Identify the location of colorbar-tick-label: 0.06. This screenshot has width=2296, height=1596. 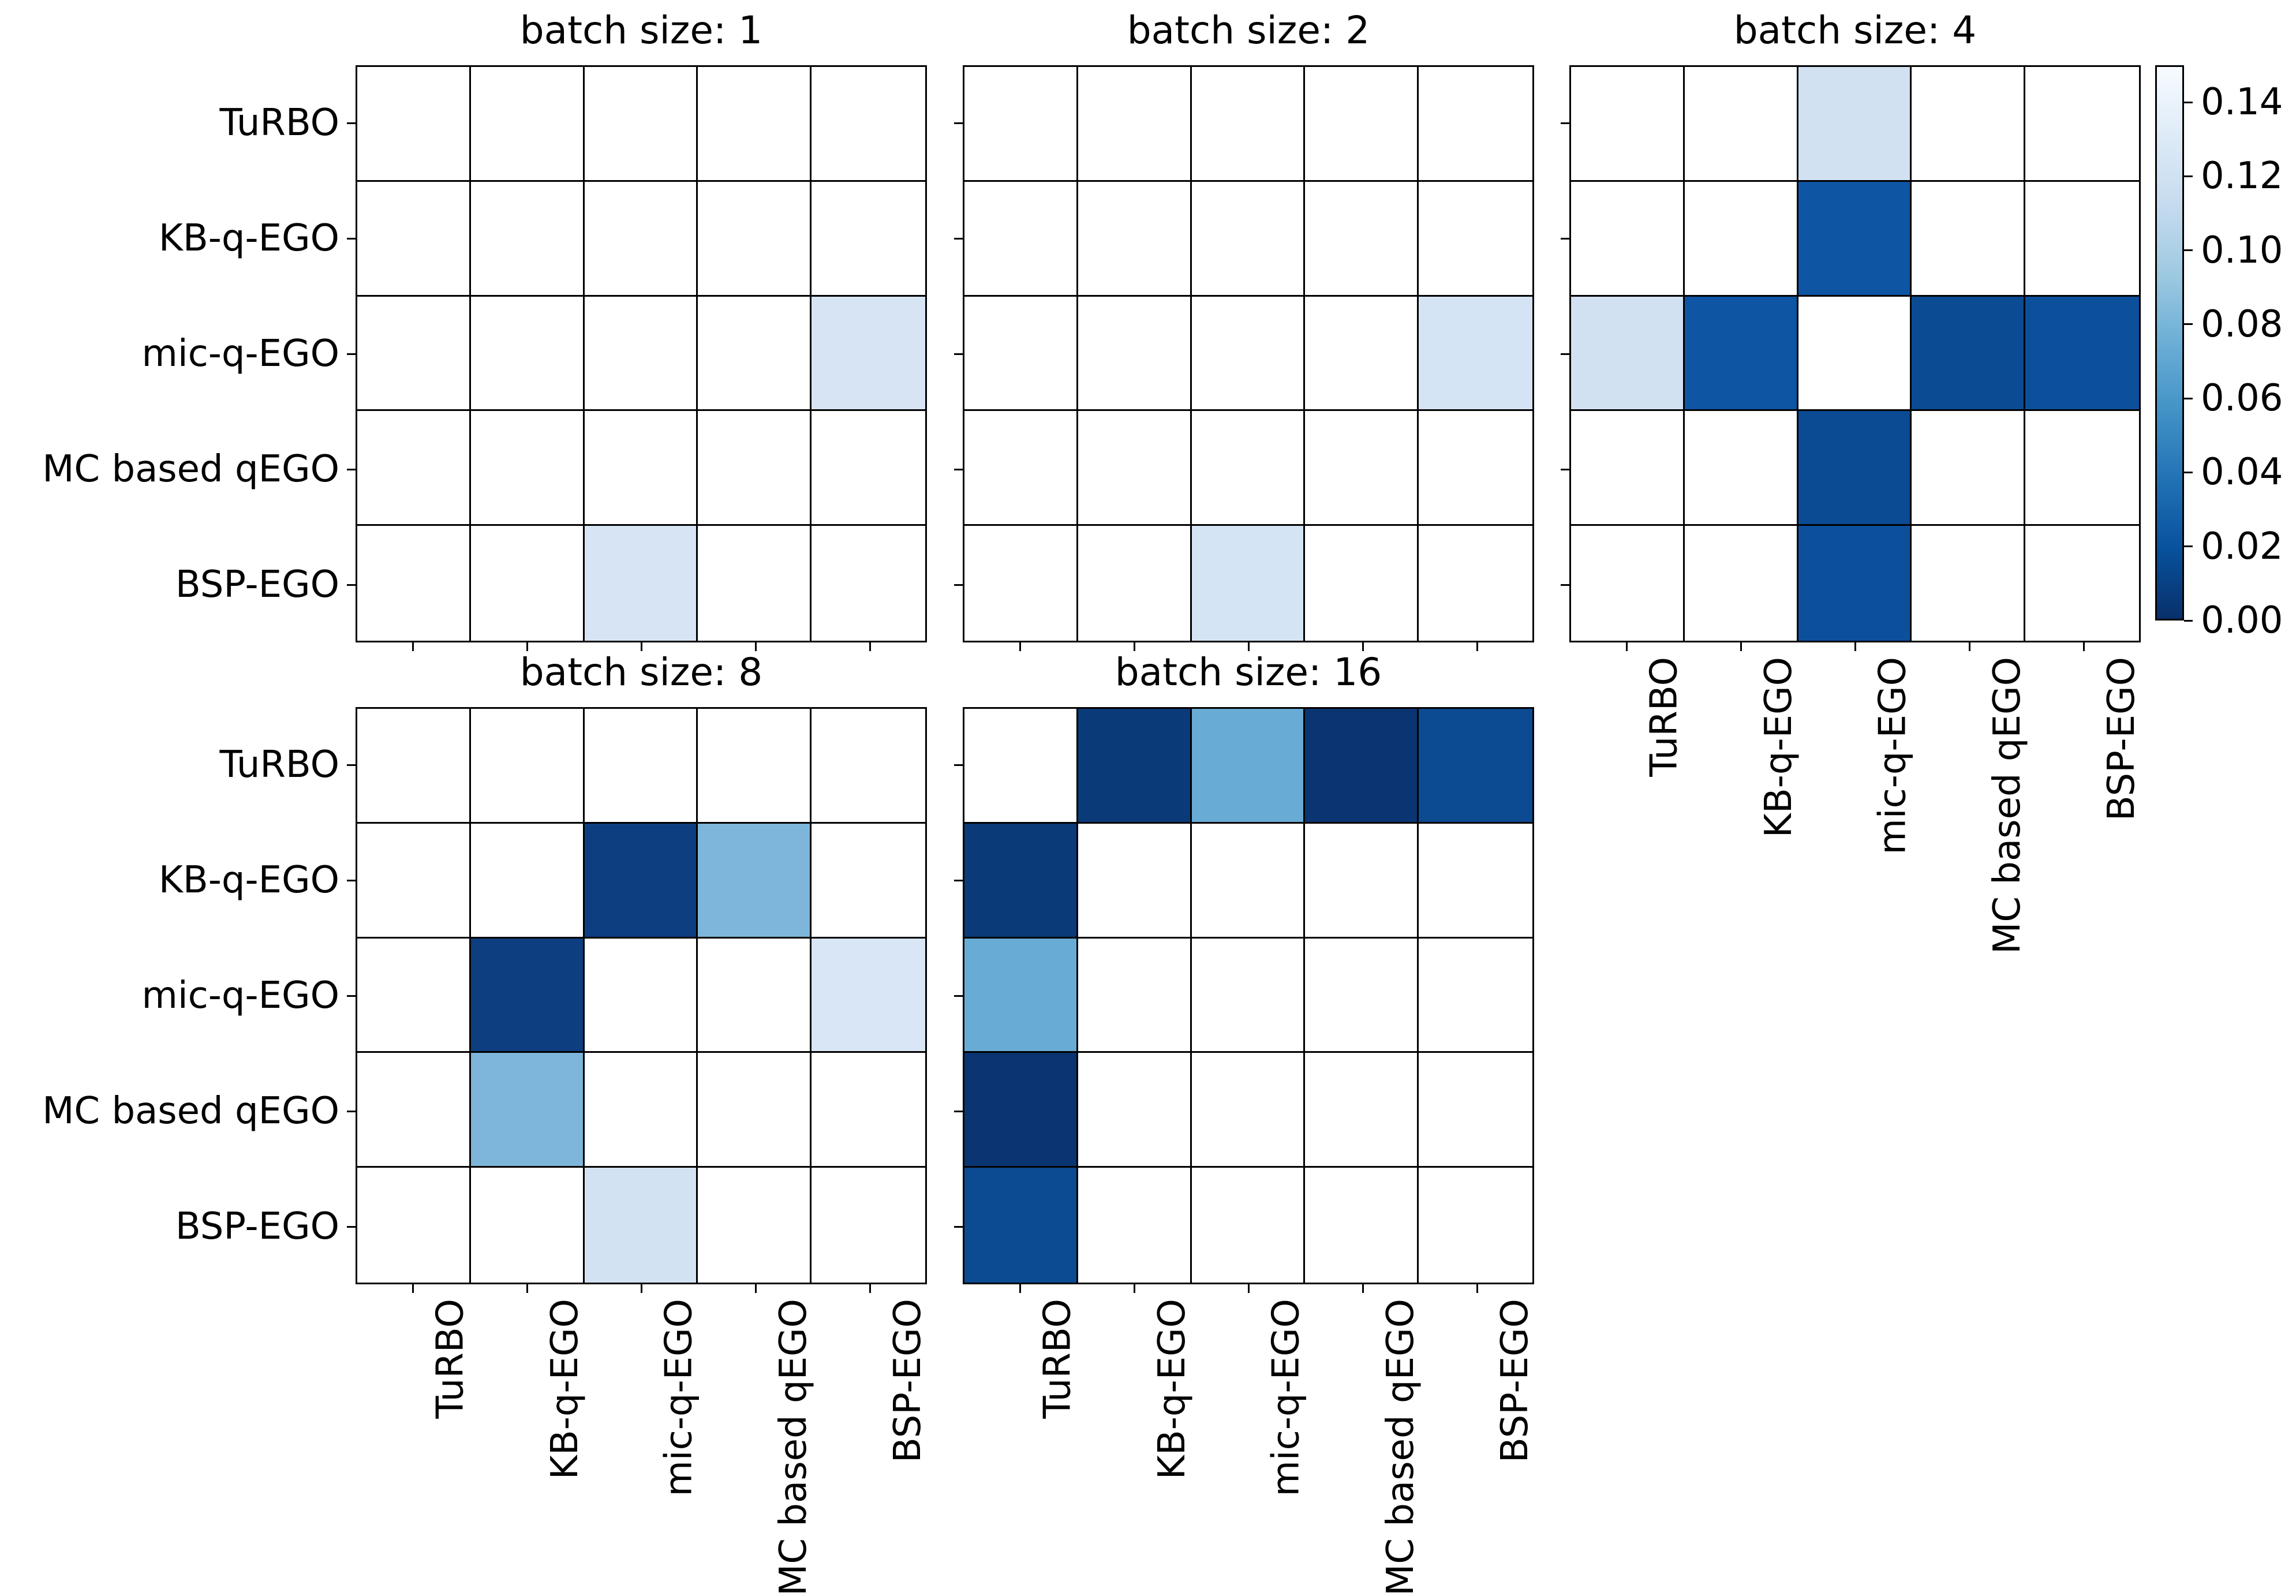
(2242, 398).